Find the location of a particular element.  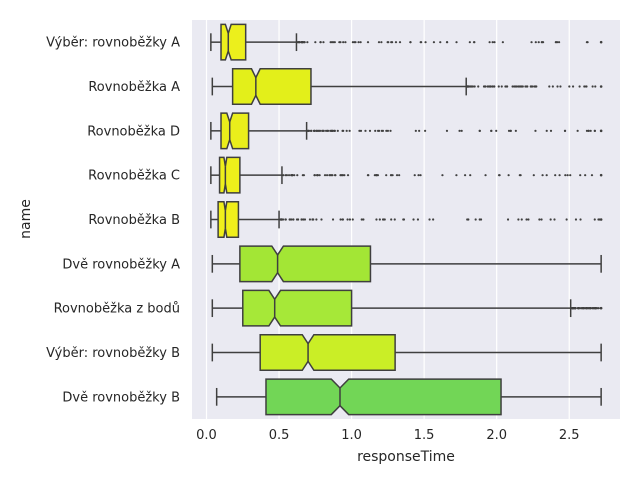

y-tick-label: Rovnoběžka z bodů is located at coordinates (117, 309).